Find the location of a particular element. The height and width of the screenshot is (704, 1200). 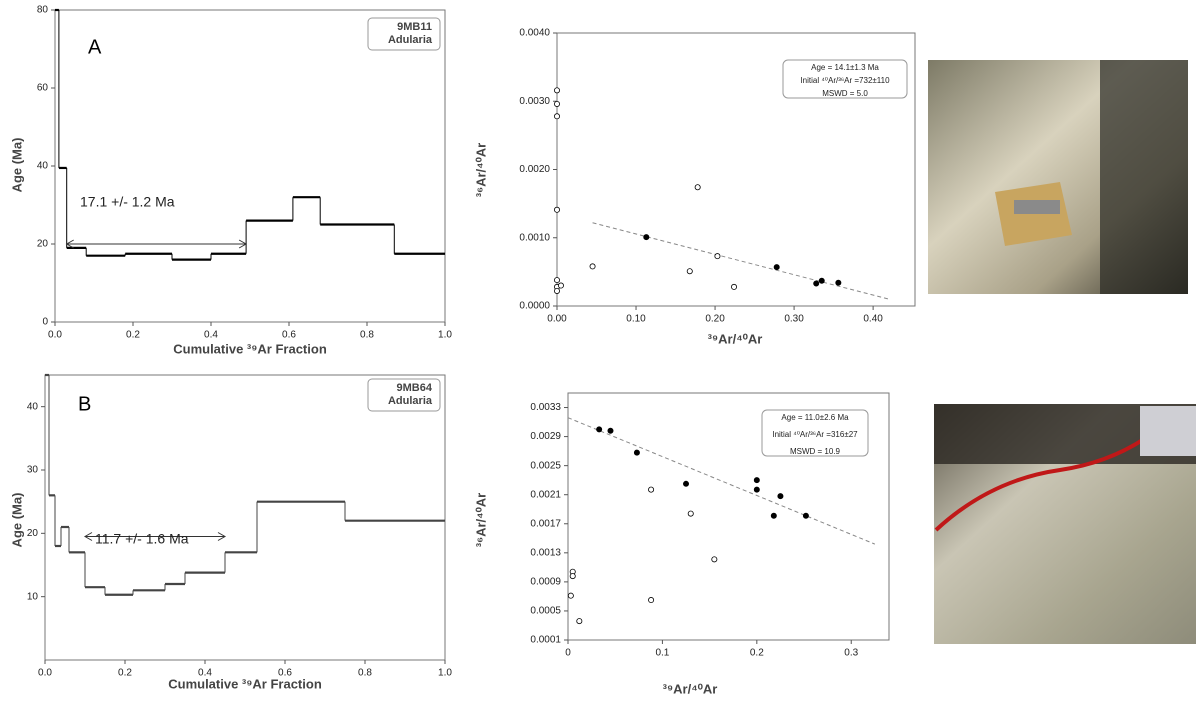

sample-label: 9MB11 is located at coordinates (414, 27).